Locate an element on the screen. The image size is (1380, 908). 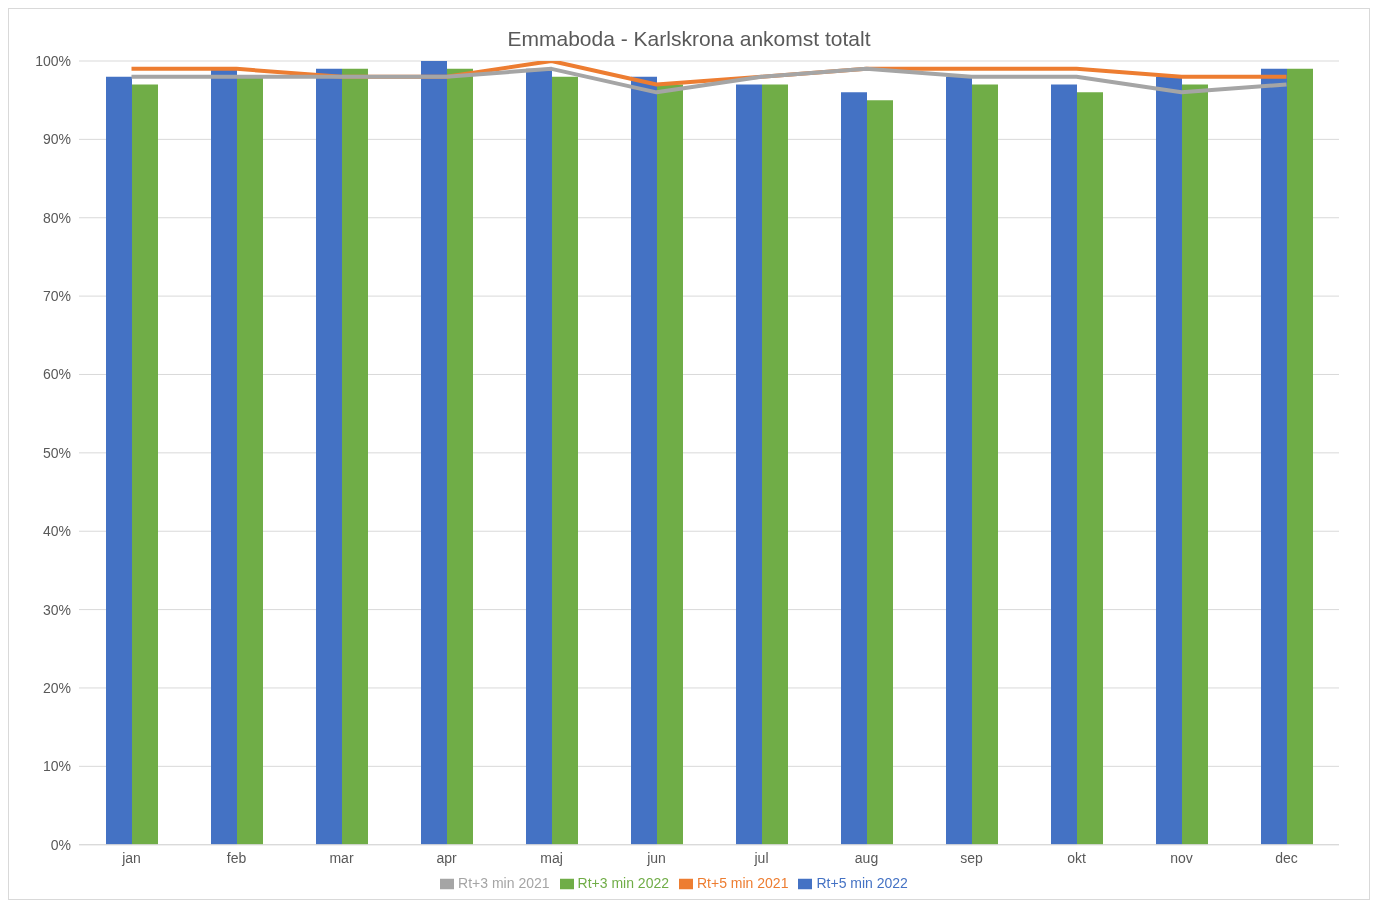
y-tick-label: 40% is located at coordinates (56, 531).